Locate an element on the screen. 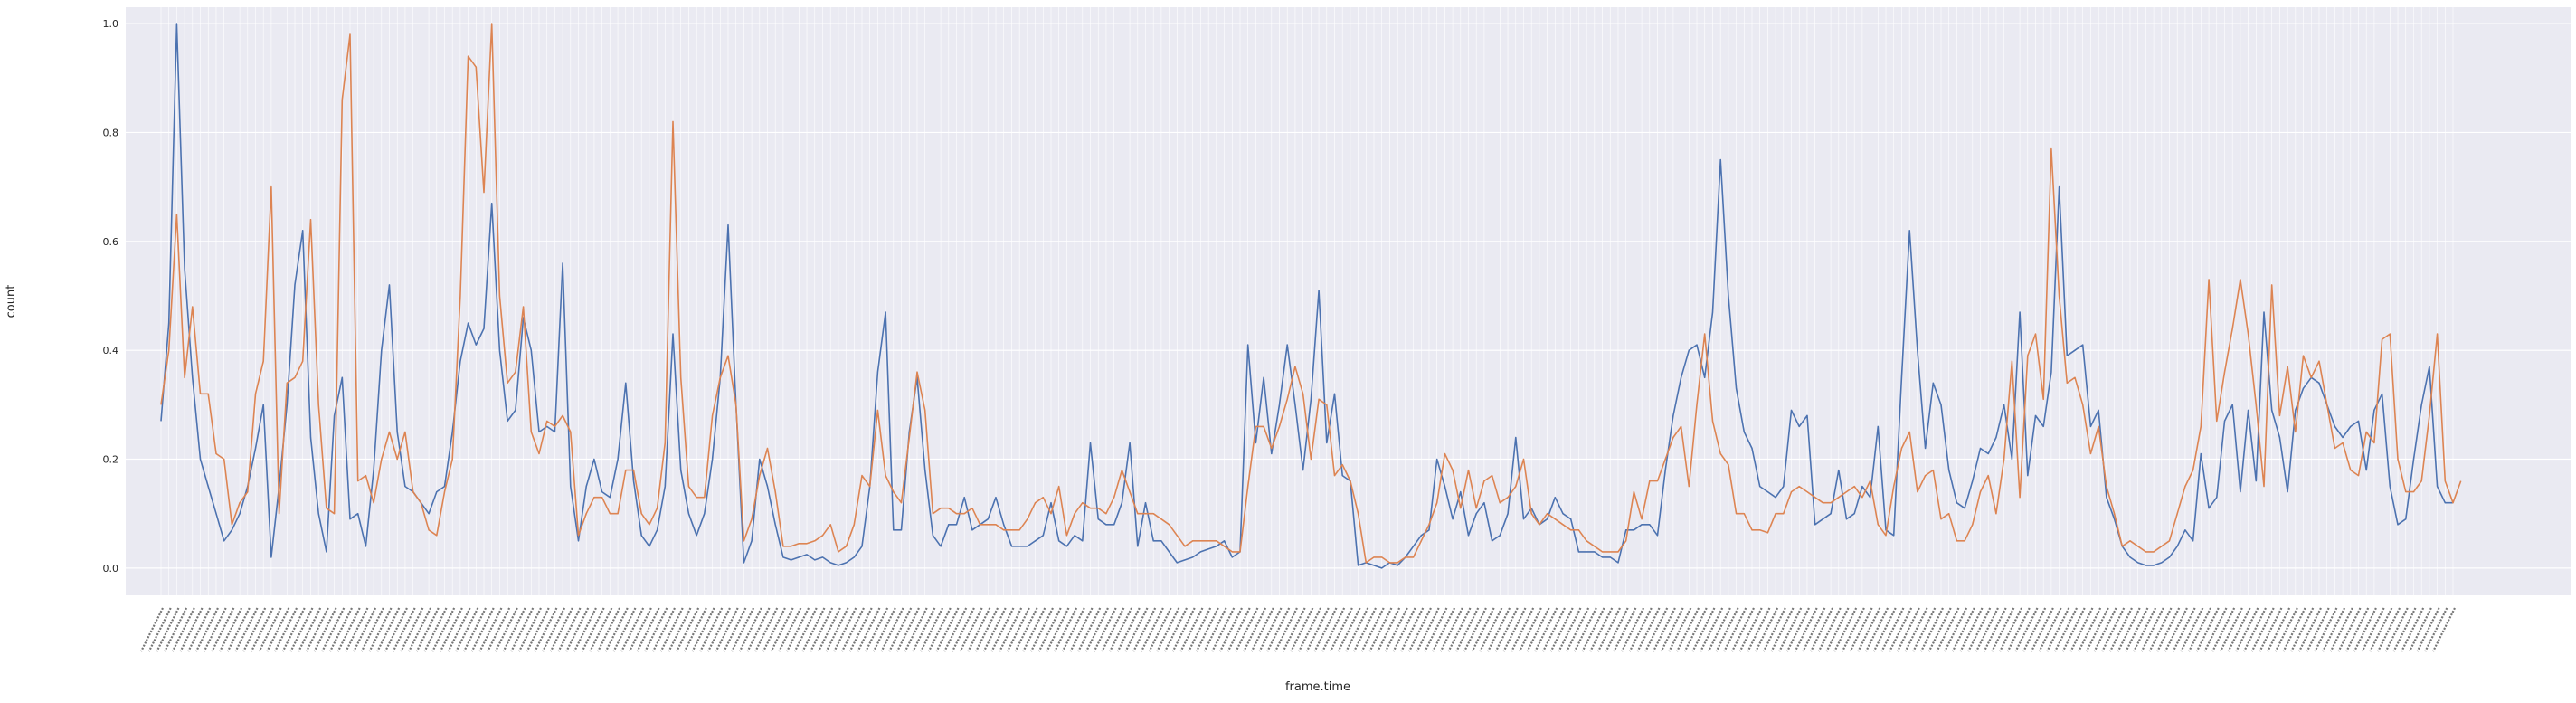  y-axis-label: count is located at coordinates (11, 301).